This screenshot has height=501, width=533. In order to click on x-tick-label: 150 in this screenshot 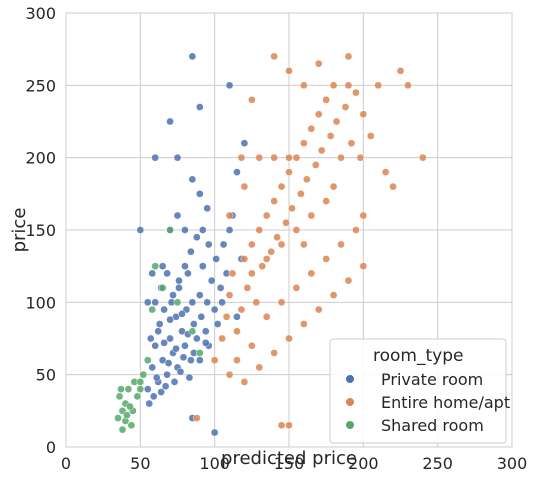, I will do `click(289, 463)`.